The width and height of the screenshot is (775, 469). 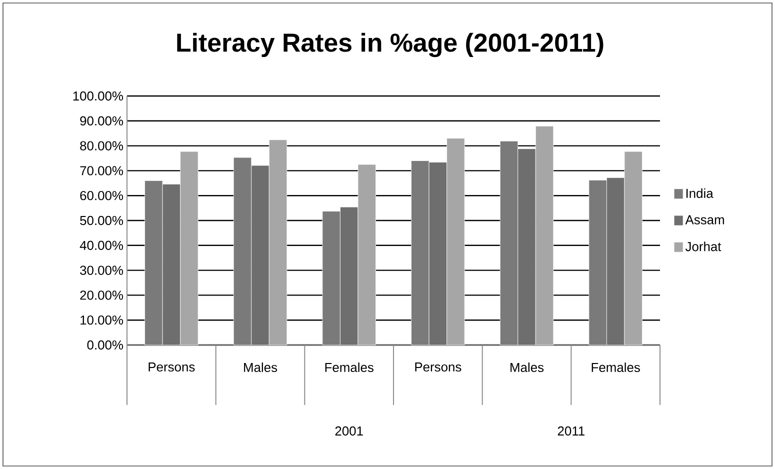 I want to click on text: 2001, so click(x=349, y=431).